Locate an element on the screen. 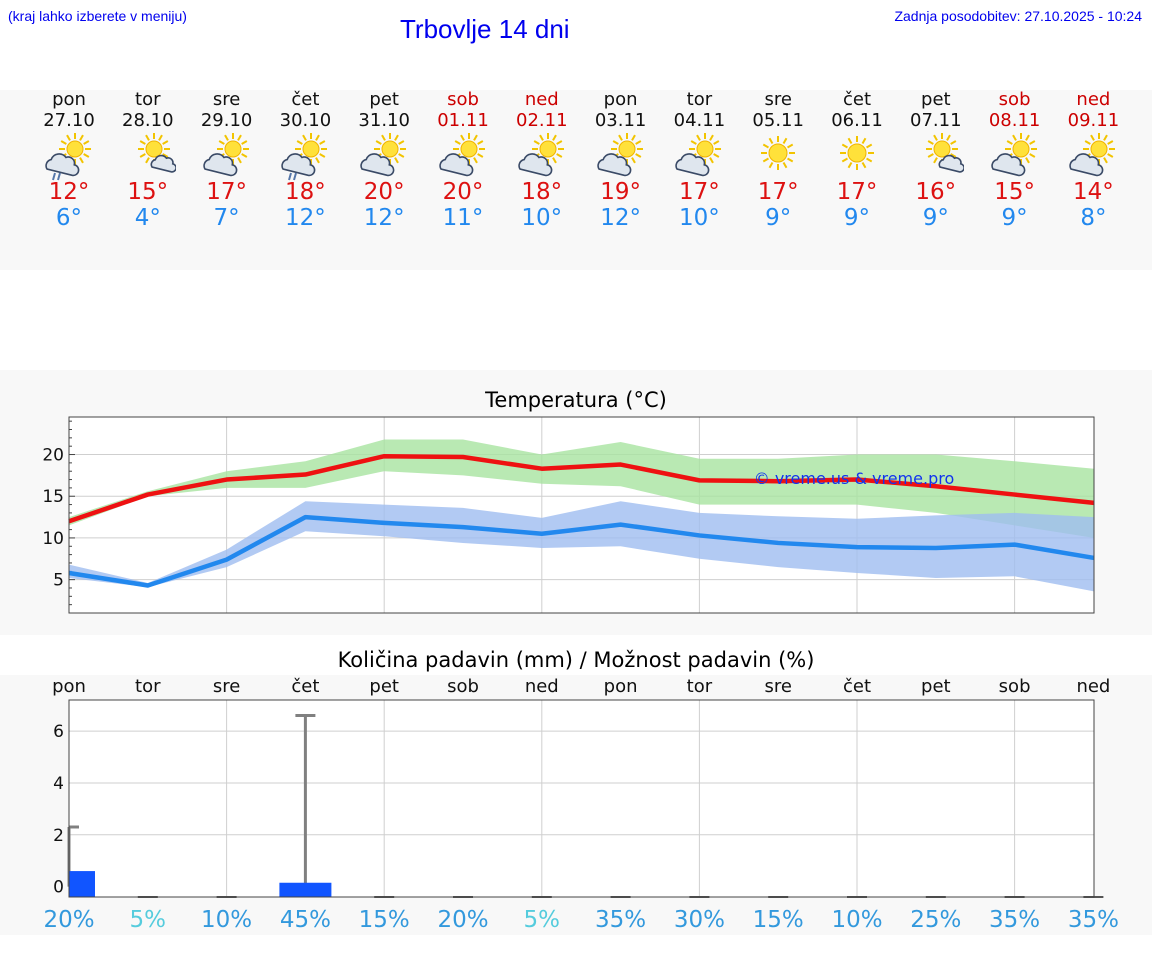 Image resolution: width=1152 pixels, height=975 pixels. max-temperature: 14° is located at coordinates (1093, 192).